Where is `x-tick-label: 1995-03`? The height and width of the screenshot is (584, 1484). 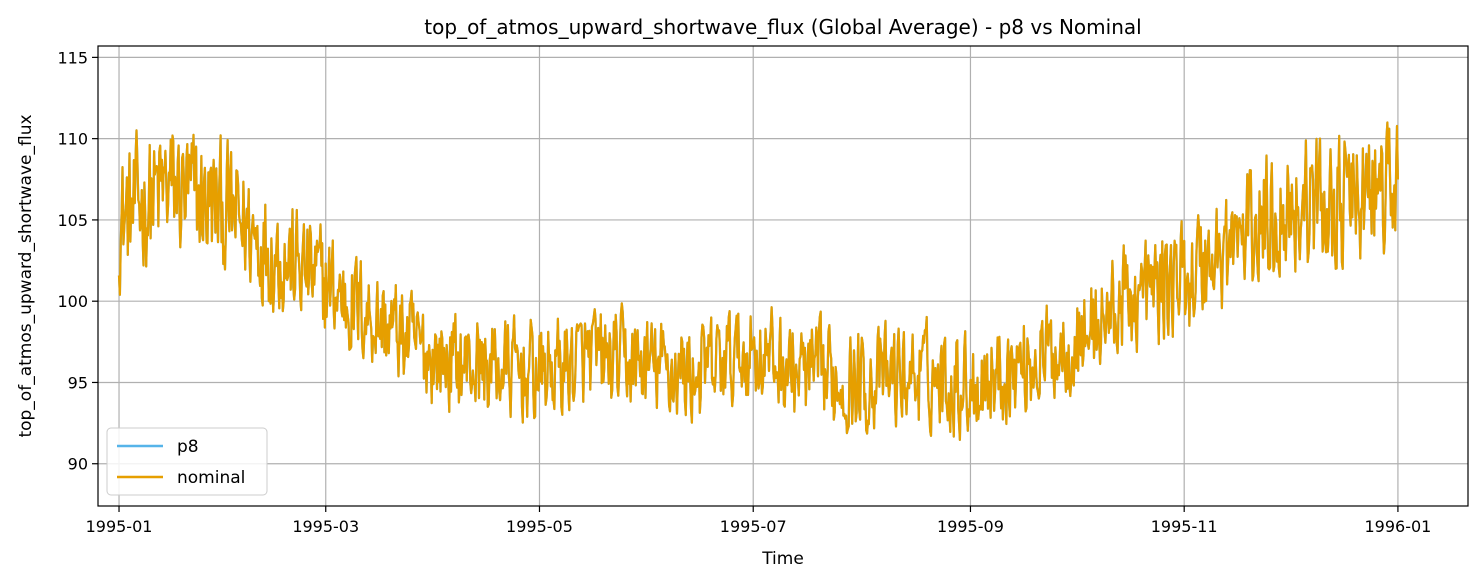 x-tick-label: 1995-03 is located at coordinates (325, 526).